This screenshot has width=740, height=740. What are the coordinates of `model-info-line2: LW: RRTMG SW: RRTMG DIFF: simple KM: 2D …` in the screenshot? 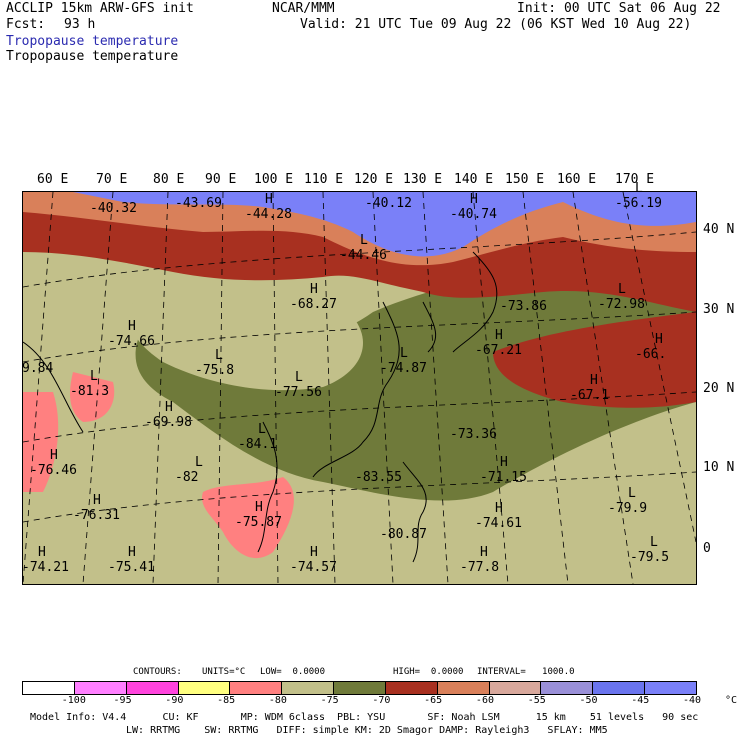 It's located at (367, 730).